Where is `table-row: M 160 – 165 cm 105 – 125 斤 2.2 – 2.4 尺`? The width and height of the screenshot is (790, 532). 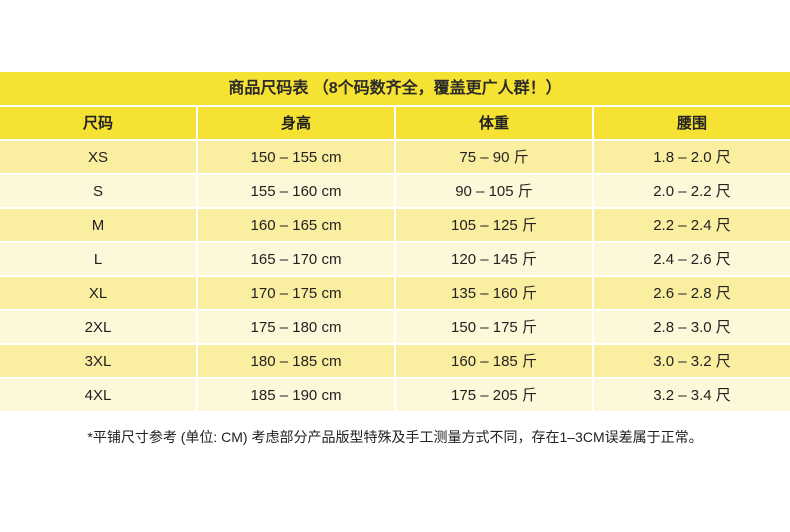
table-row: M 160 – 165 cm 105 – 125 斤 2.2 – 2.4 尺 is located at coordinates (395, 226).